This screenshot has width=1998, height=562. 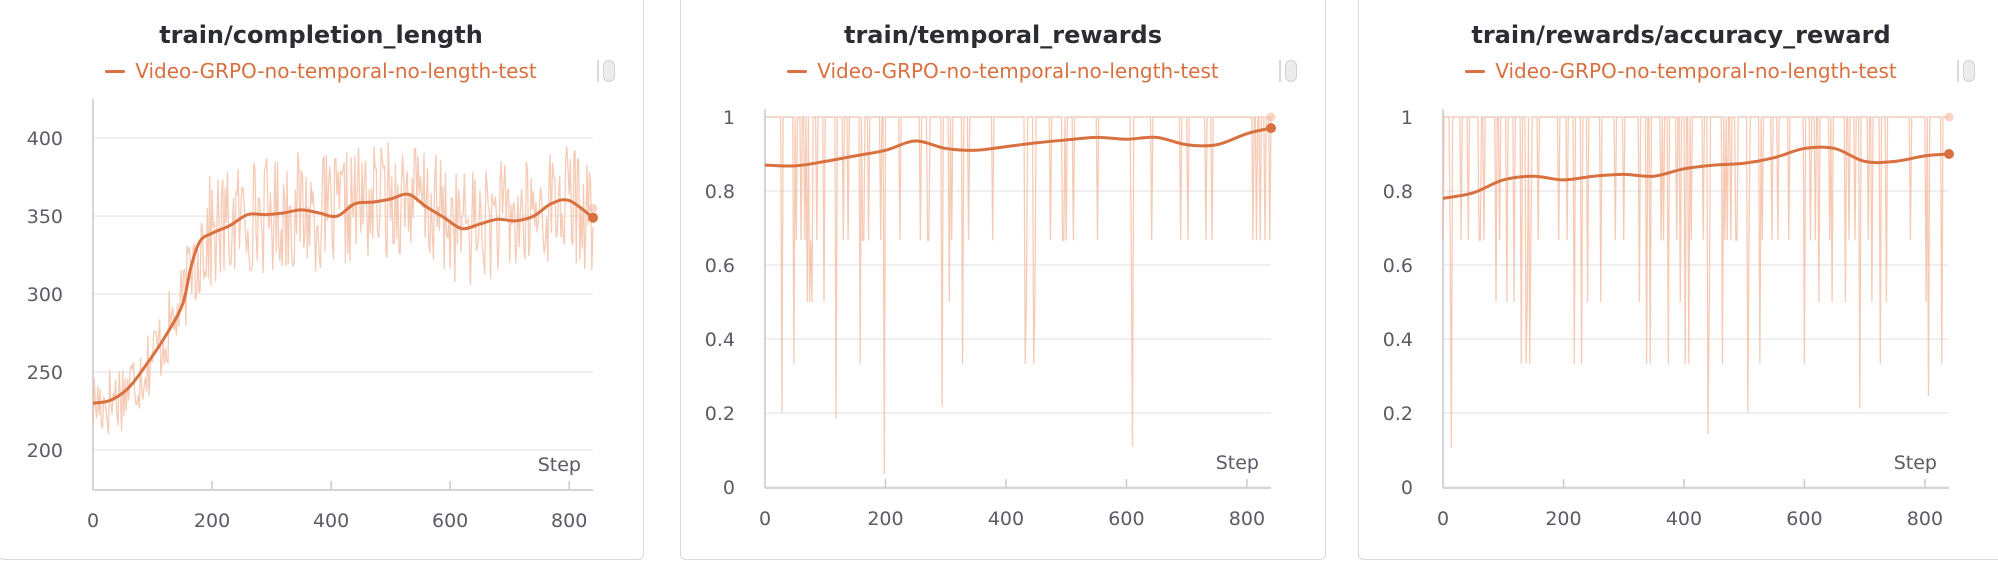 What do you see at coordinates (321, 35) in the screenshot?
I see `chart-title: train/completion_length` at bounding box center [321, 35].